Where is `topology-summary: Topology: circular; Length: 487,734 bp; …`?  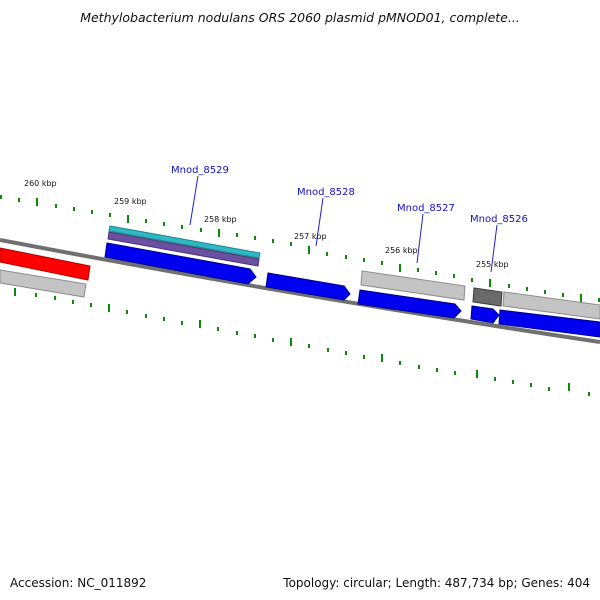
topology-summary: Topology: circular; Length: 487,734 bp; … is located at coordinates (436, 583).